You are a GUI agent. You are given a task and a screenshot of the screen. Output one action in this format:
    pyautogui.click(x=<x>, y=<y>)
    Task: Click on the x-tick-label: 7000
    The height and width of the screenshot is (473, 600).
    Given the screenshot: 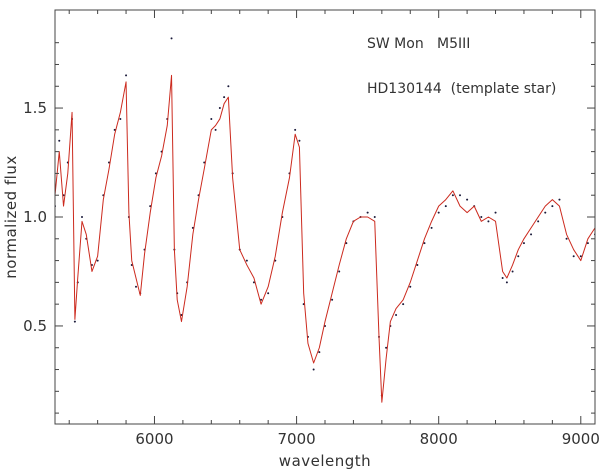 What is the action you would take?
    pyautogui.click(x=296, y=439)
    